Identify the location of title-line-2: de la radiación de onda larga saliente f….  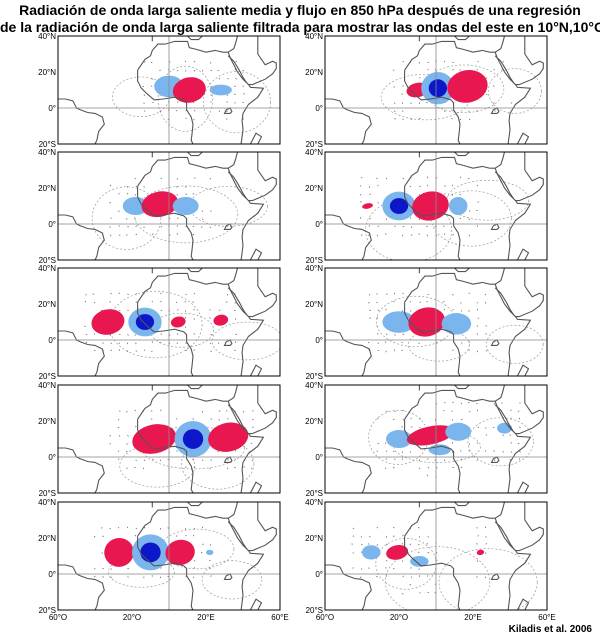
(300, 27).